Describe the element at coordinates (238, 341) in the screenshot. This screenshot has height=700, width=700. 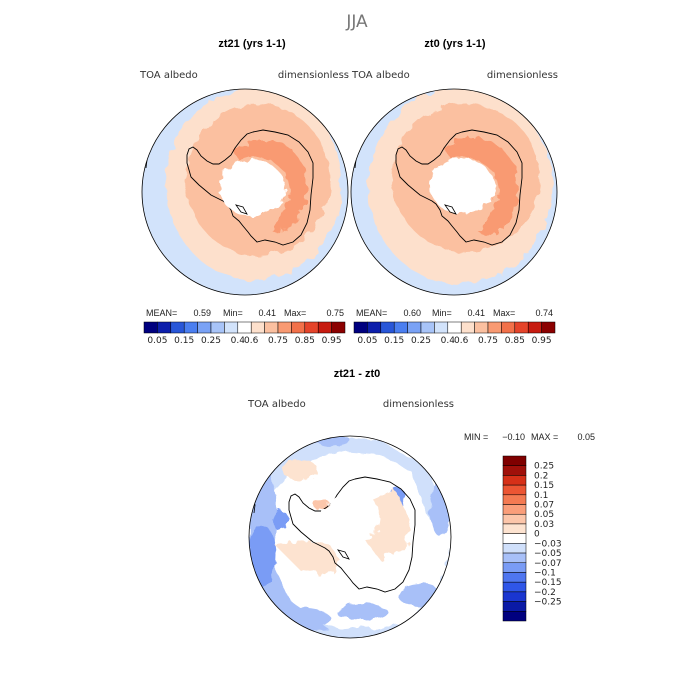
I see `colorbar-tick-label: 0.4` at that location.